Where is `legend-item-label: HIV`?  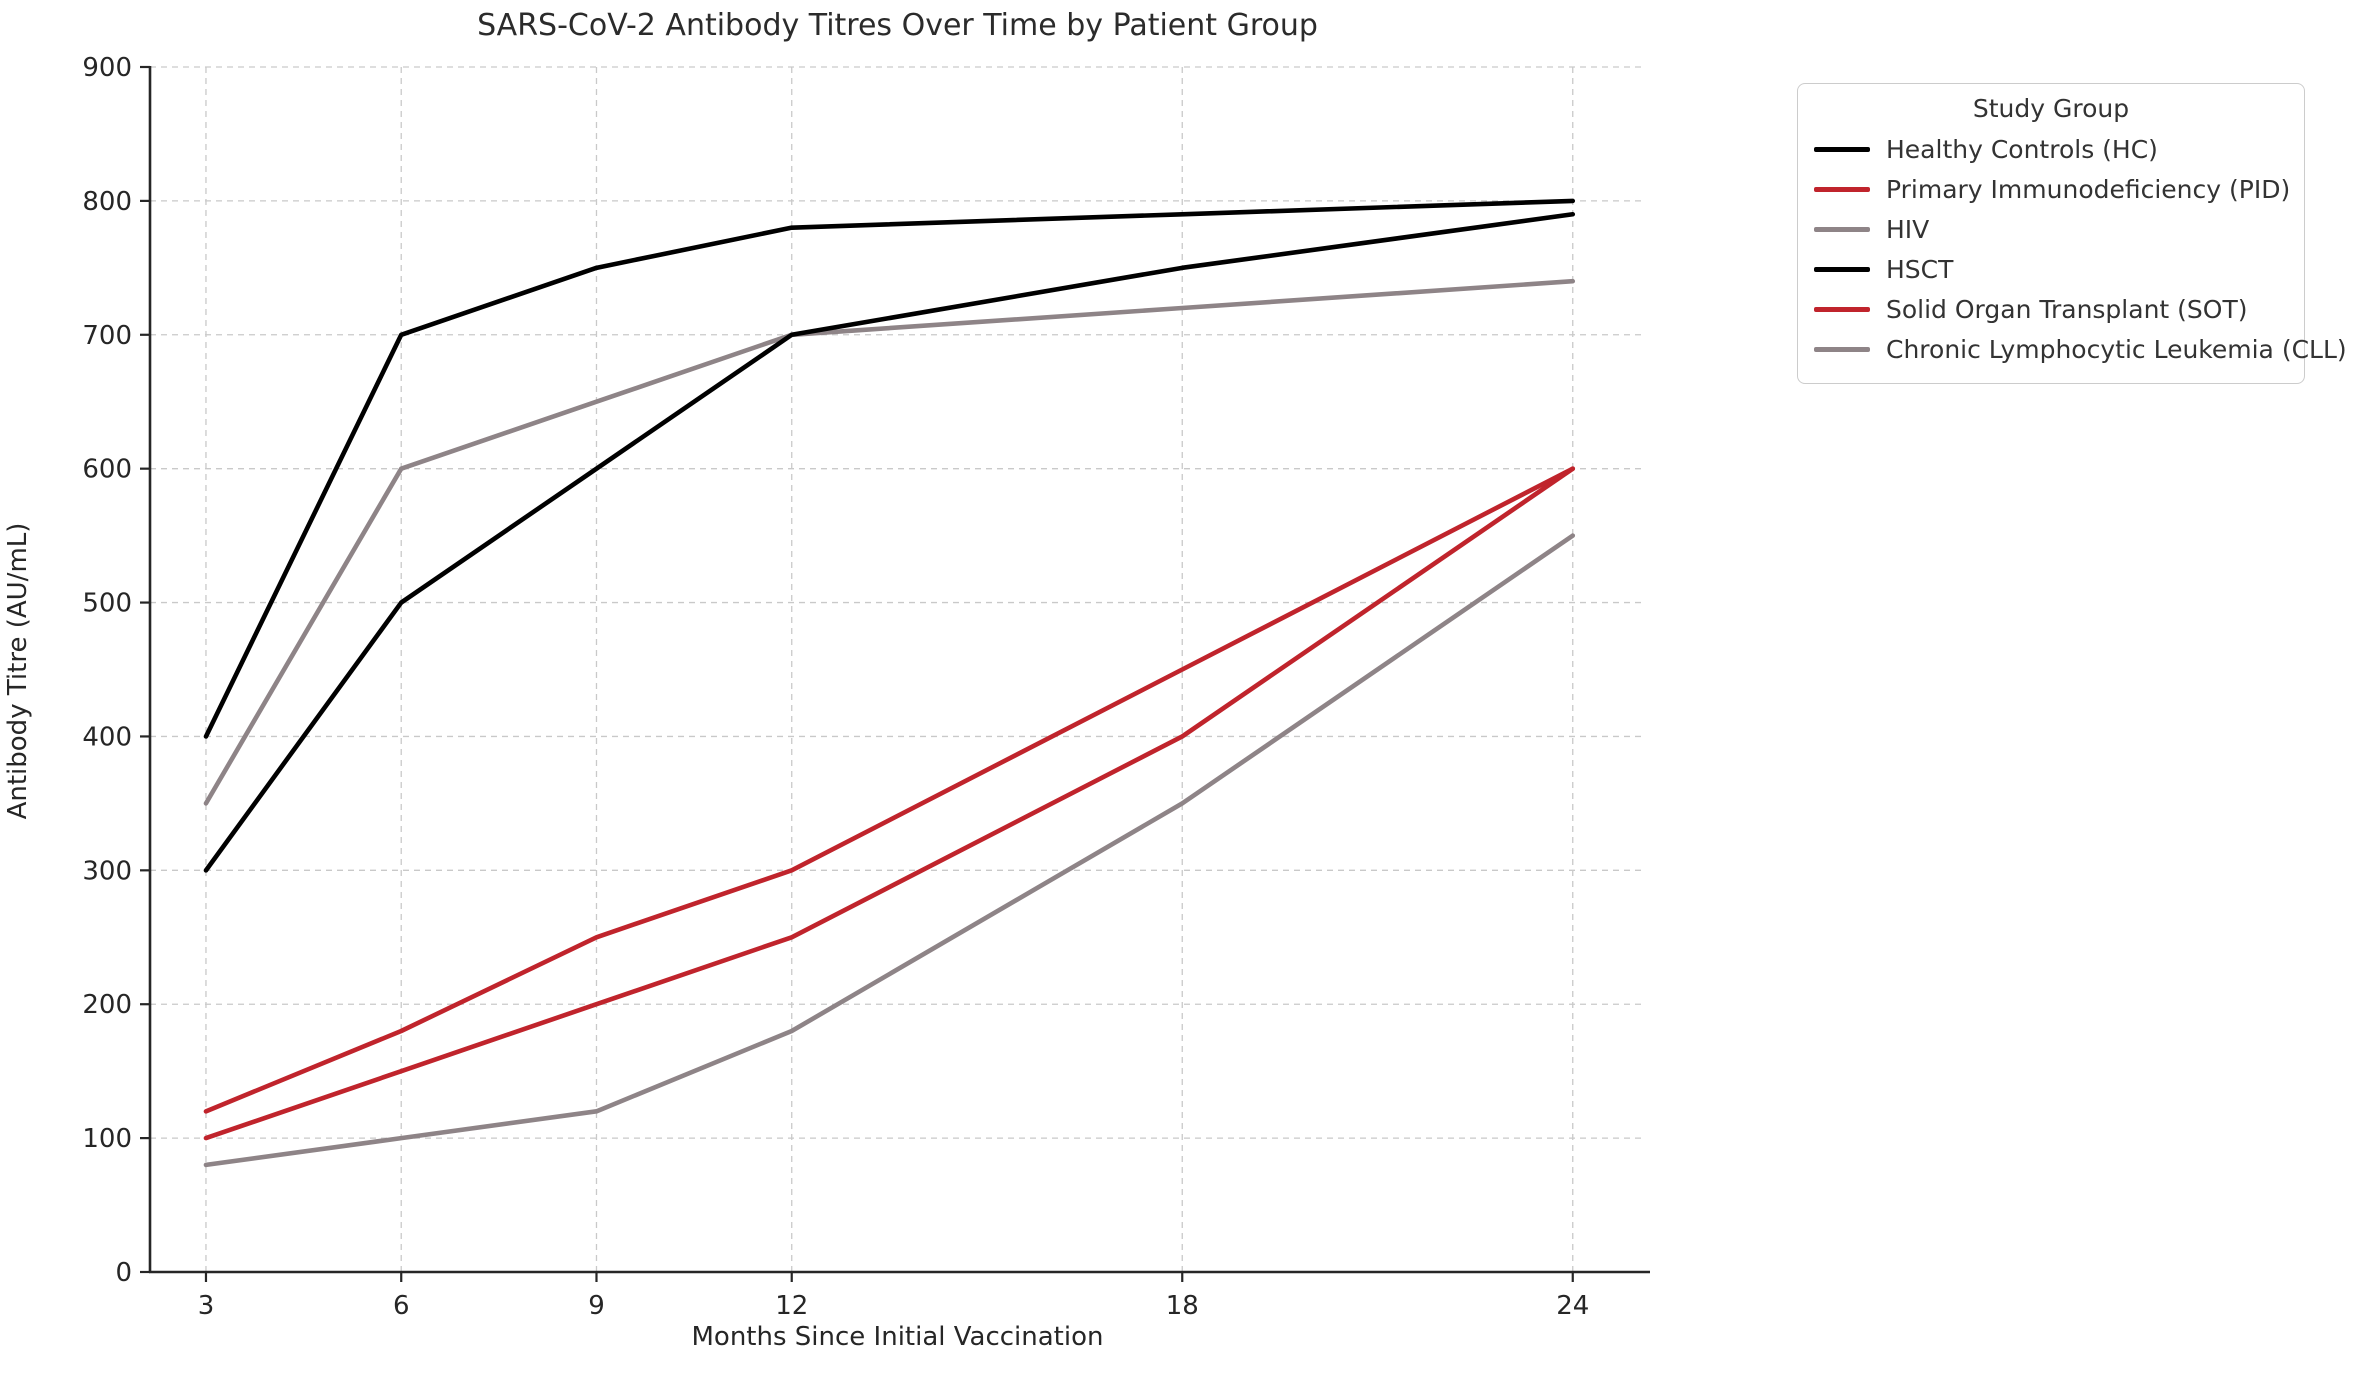 legend-item-label: HIV is located at coordinates (1908, 229).